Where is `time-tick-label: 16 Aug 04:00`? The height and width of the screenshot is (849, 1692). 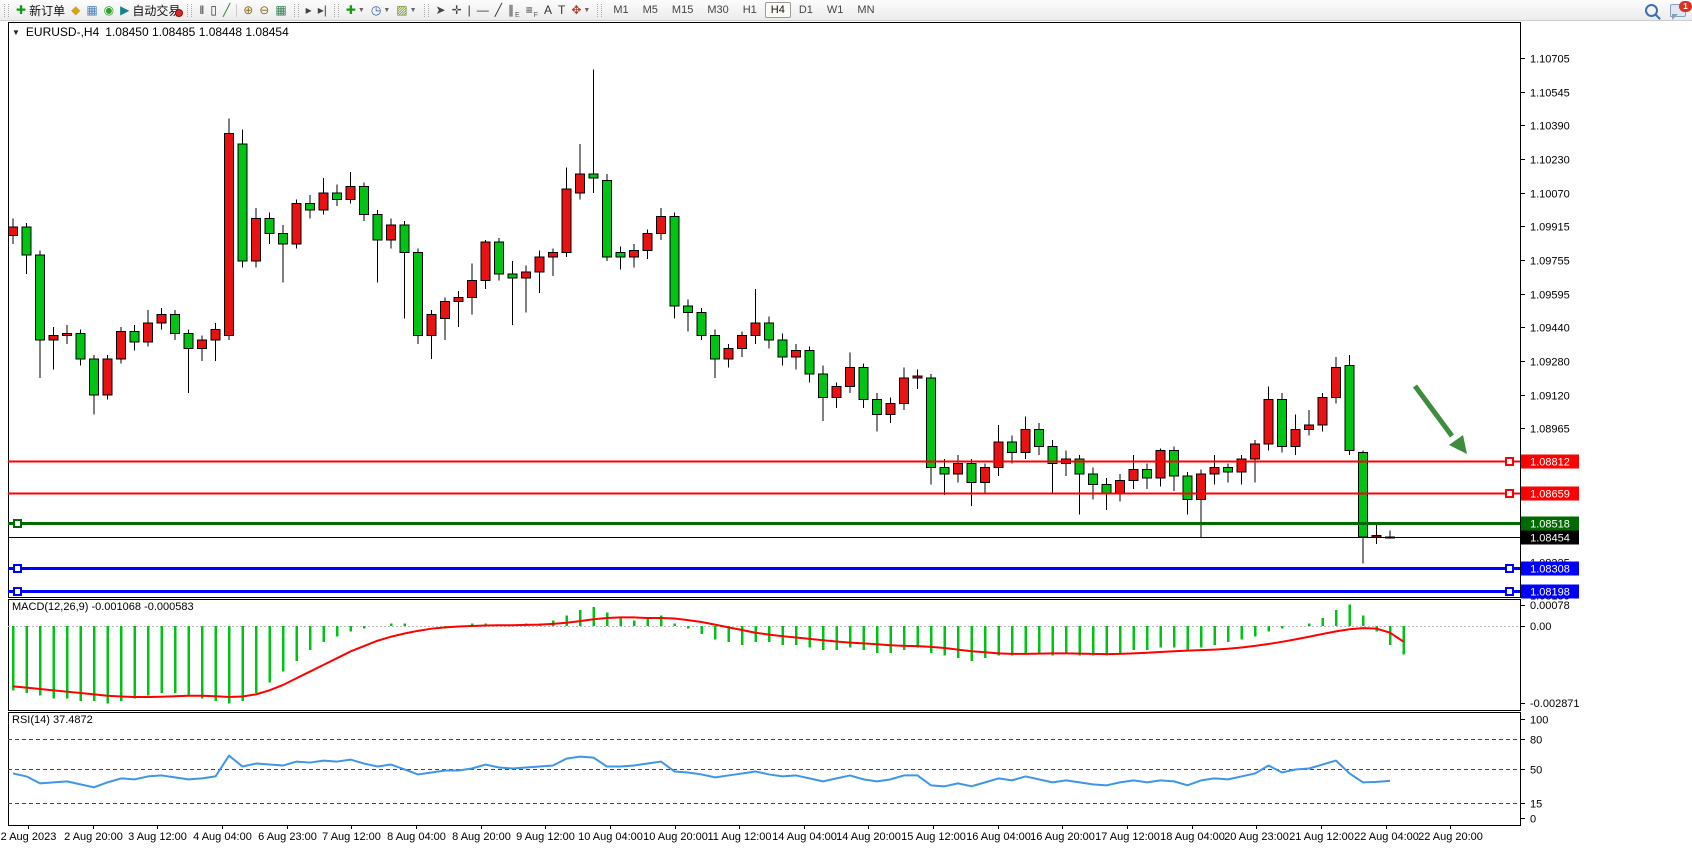 time-tick-label: 16 Aug 04:00 is located at coordinates (998, 837).